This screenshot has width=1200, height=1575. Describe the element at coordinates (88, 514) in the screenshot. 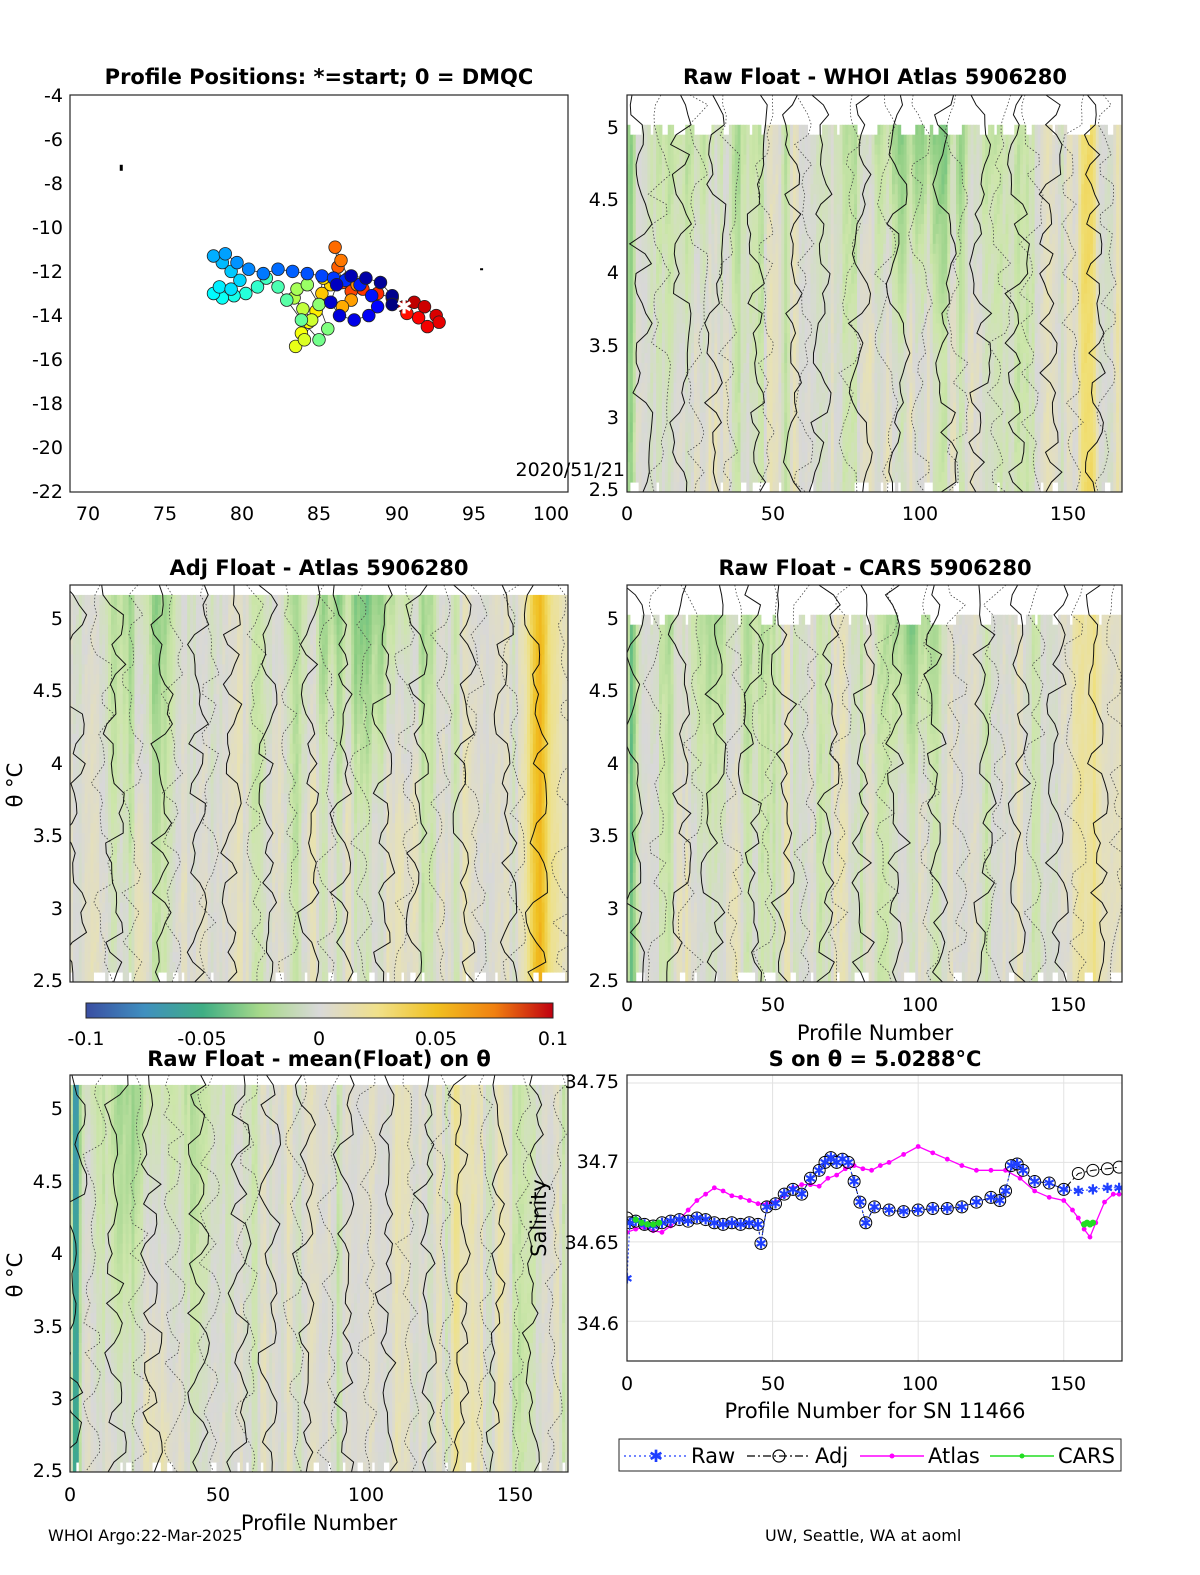

I see `positions-xtick: 70` at that location.